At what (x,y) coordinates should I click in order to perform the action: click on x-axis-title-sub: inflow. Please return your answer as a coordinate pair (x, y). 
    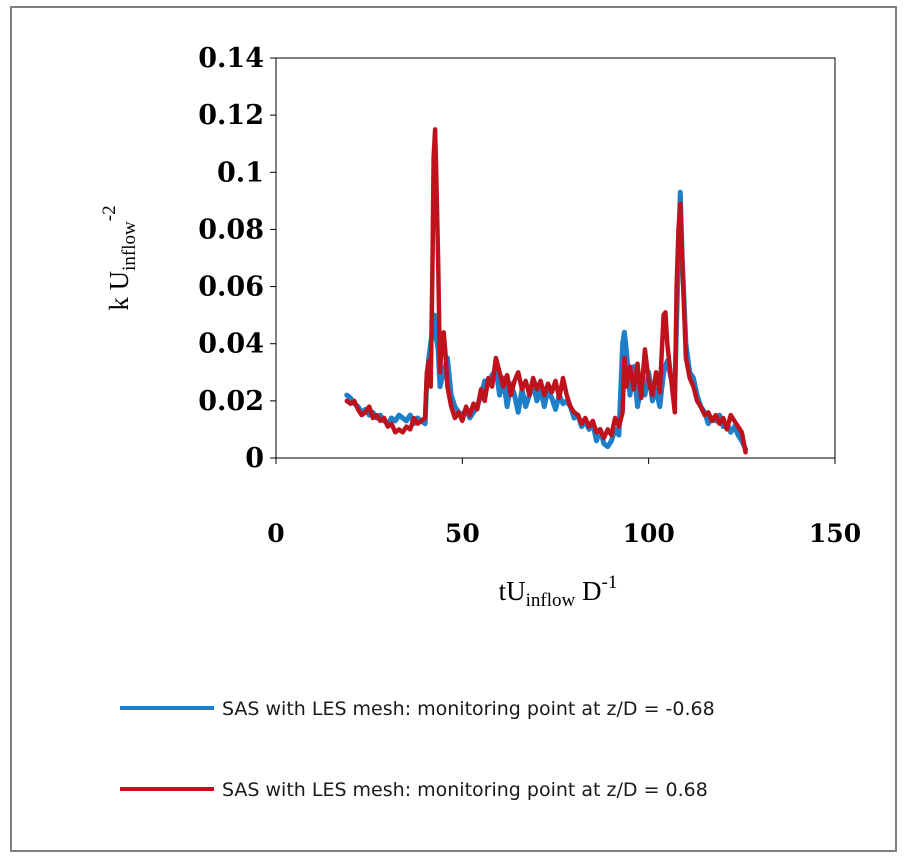
    Looking at the image, I should click on (551, 600).